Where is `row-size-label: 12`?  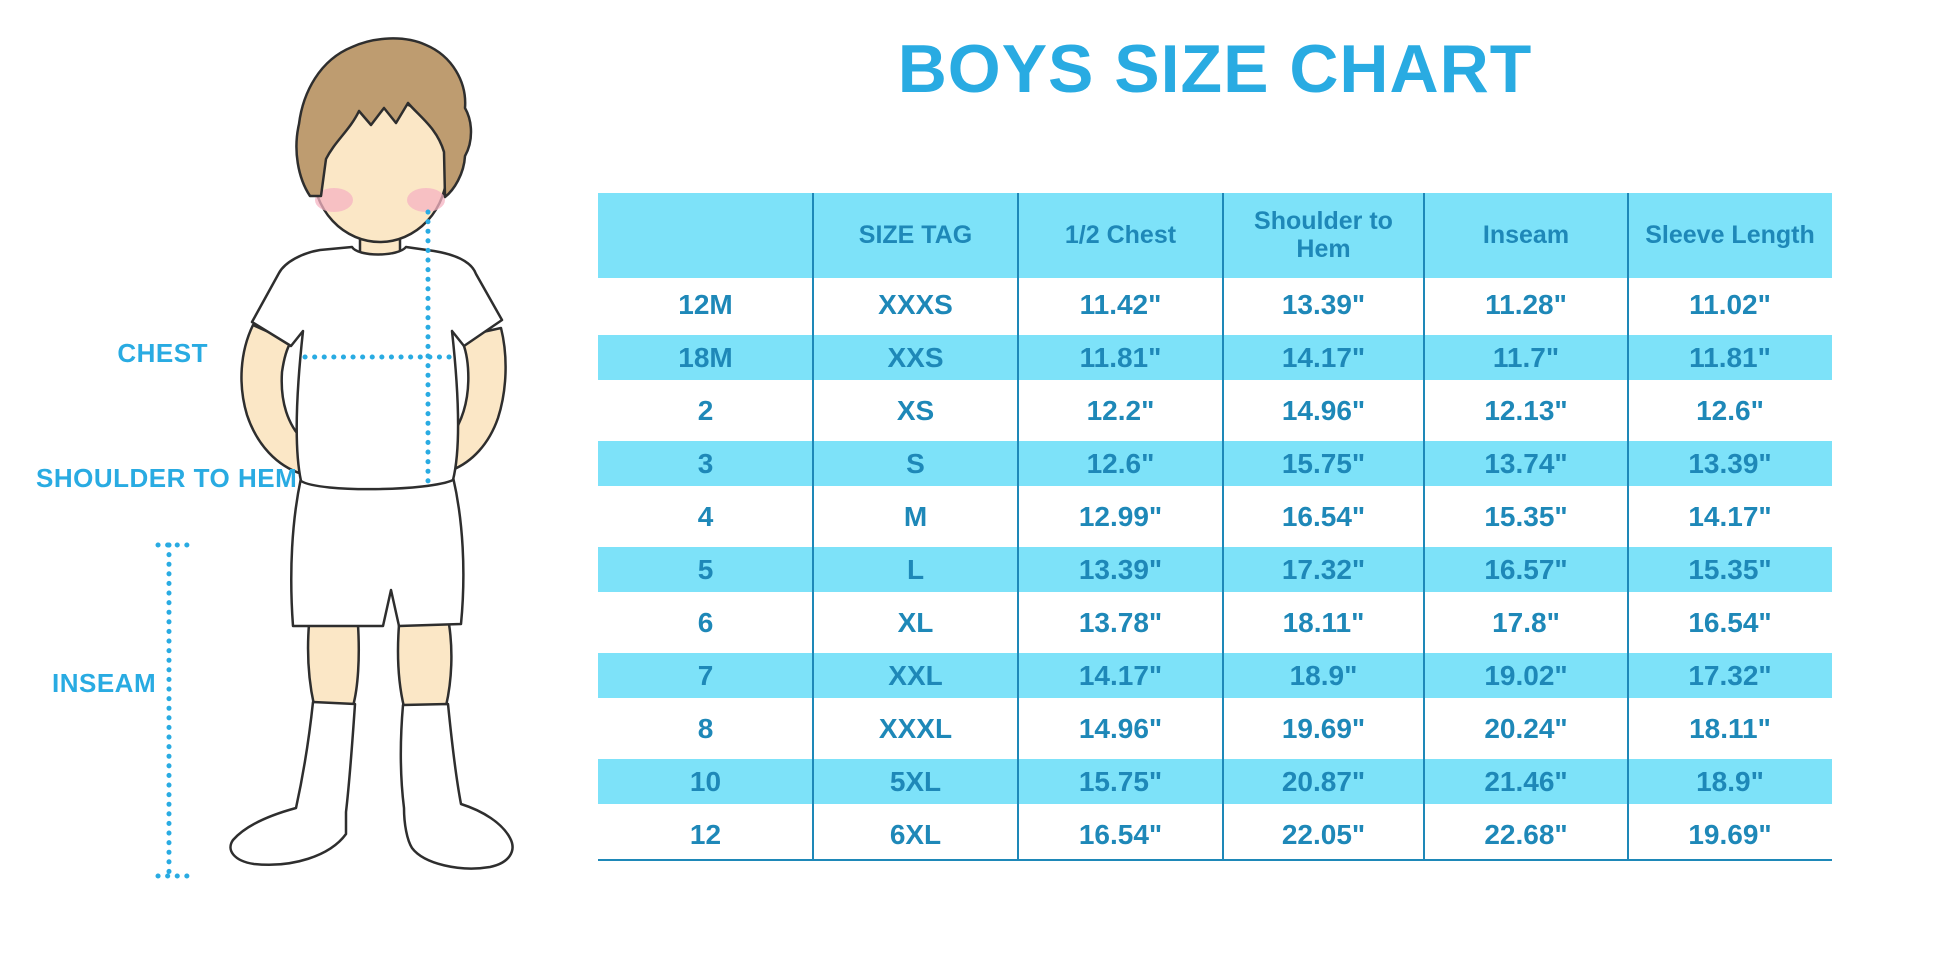
row-size-label: 12 is located at coordinates (705, 834).